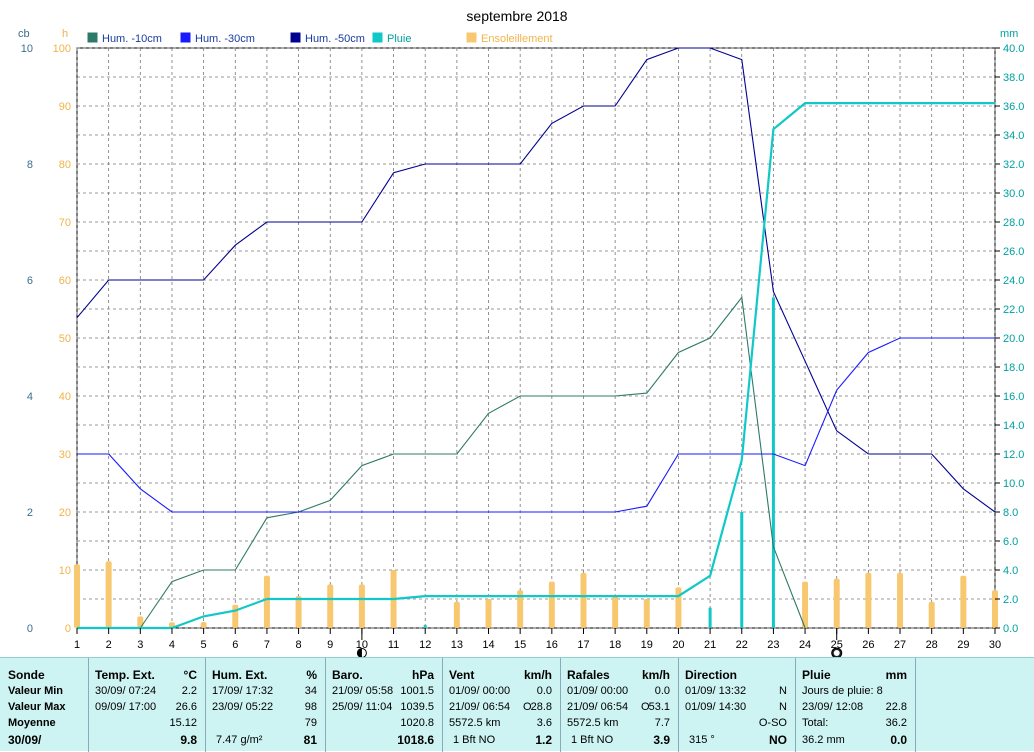 The width and height of the screenshot is (1034, 752). What do you see at coordinates (615, 645) in the screenshot?
I see `x-tick-label: 18` at bounding box center [615, 645].